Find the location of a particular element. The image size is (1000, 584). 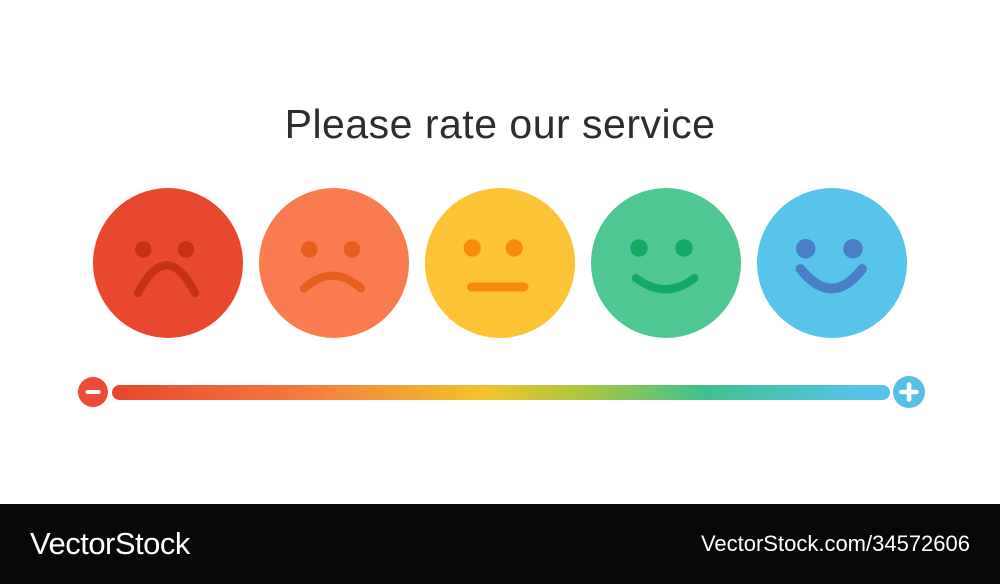

rating-face-neutral is located at coordinates (500, 263).